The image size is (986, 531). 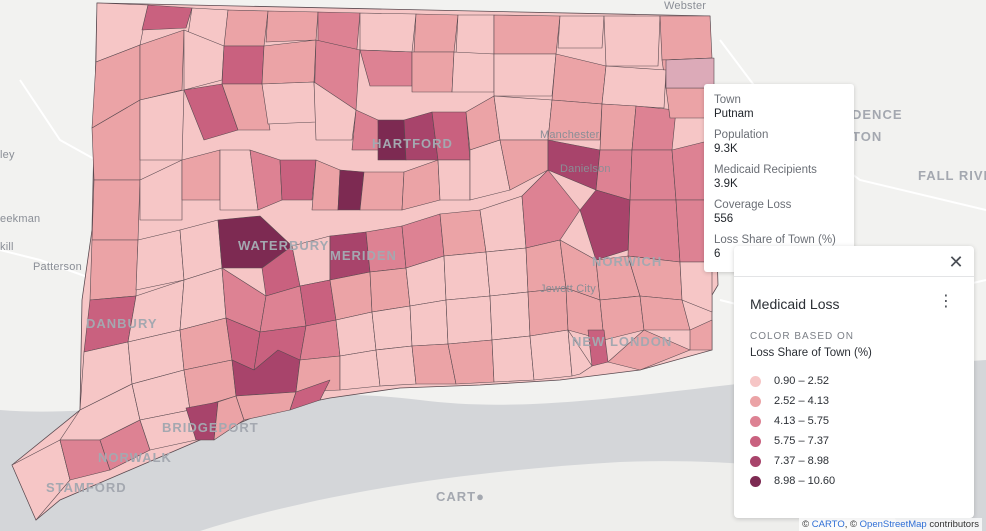 I want to click on tooltip-value-loss-share: 6, so click(x=717, y=254).